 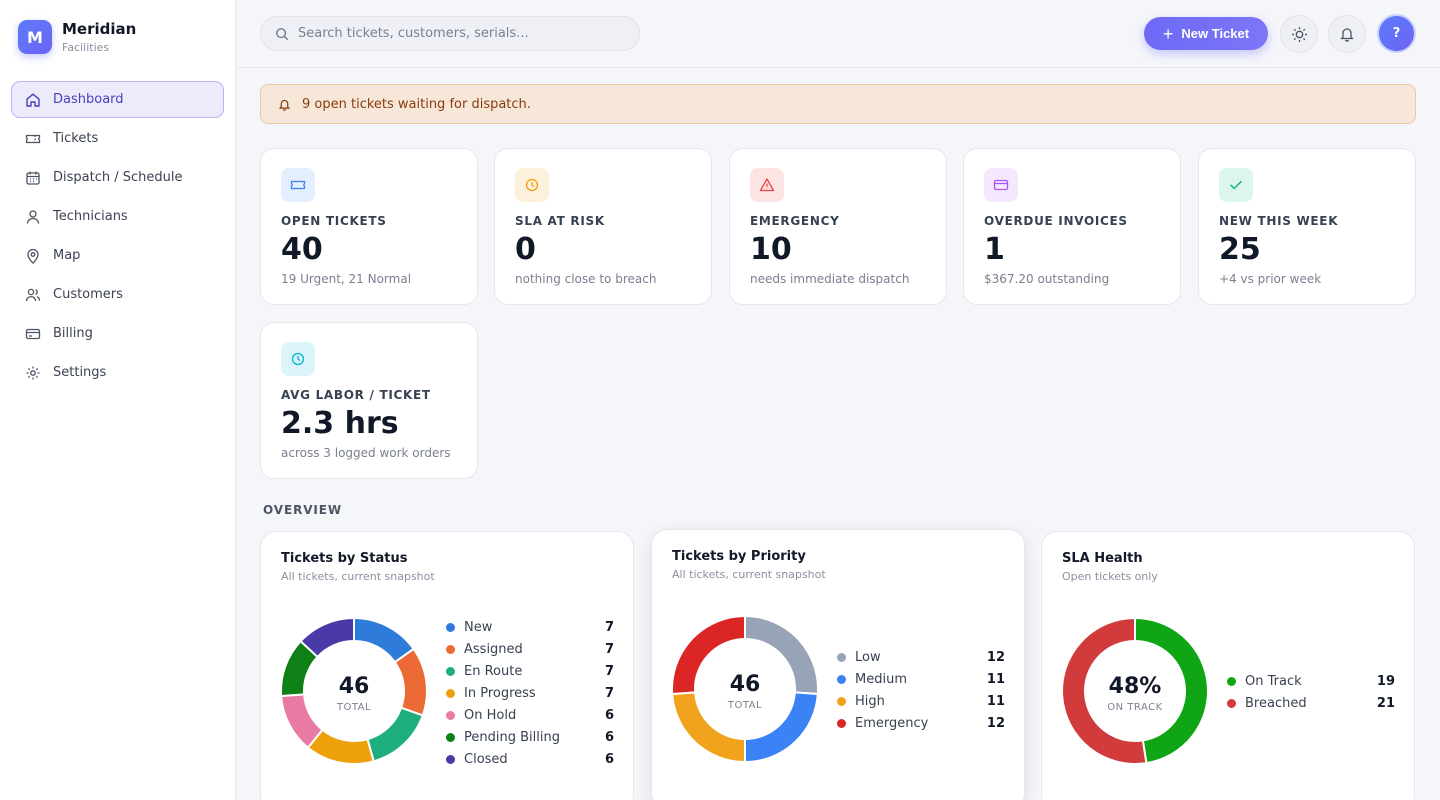 I want to click on stat-card-sla-at-risk: SLA AT RISK 0 nothing close to breach, so click(x=603, y=226).